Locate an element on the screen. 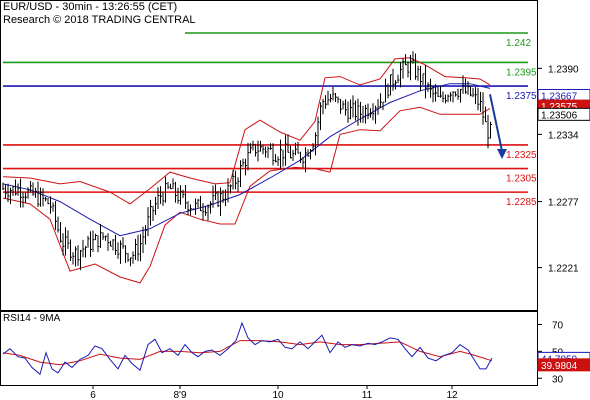 The image size is (590, 400). level-label-4: 1.2305 is located at coordinates (521, 179).